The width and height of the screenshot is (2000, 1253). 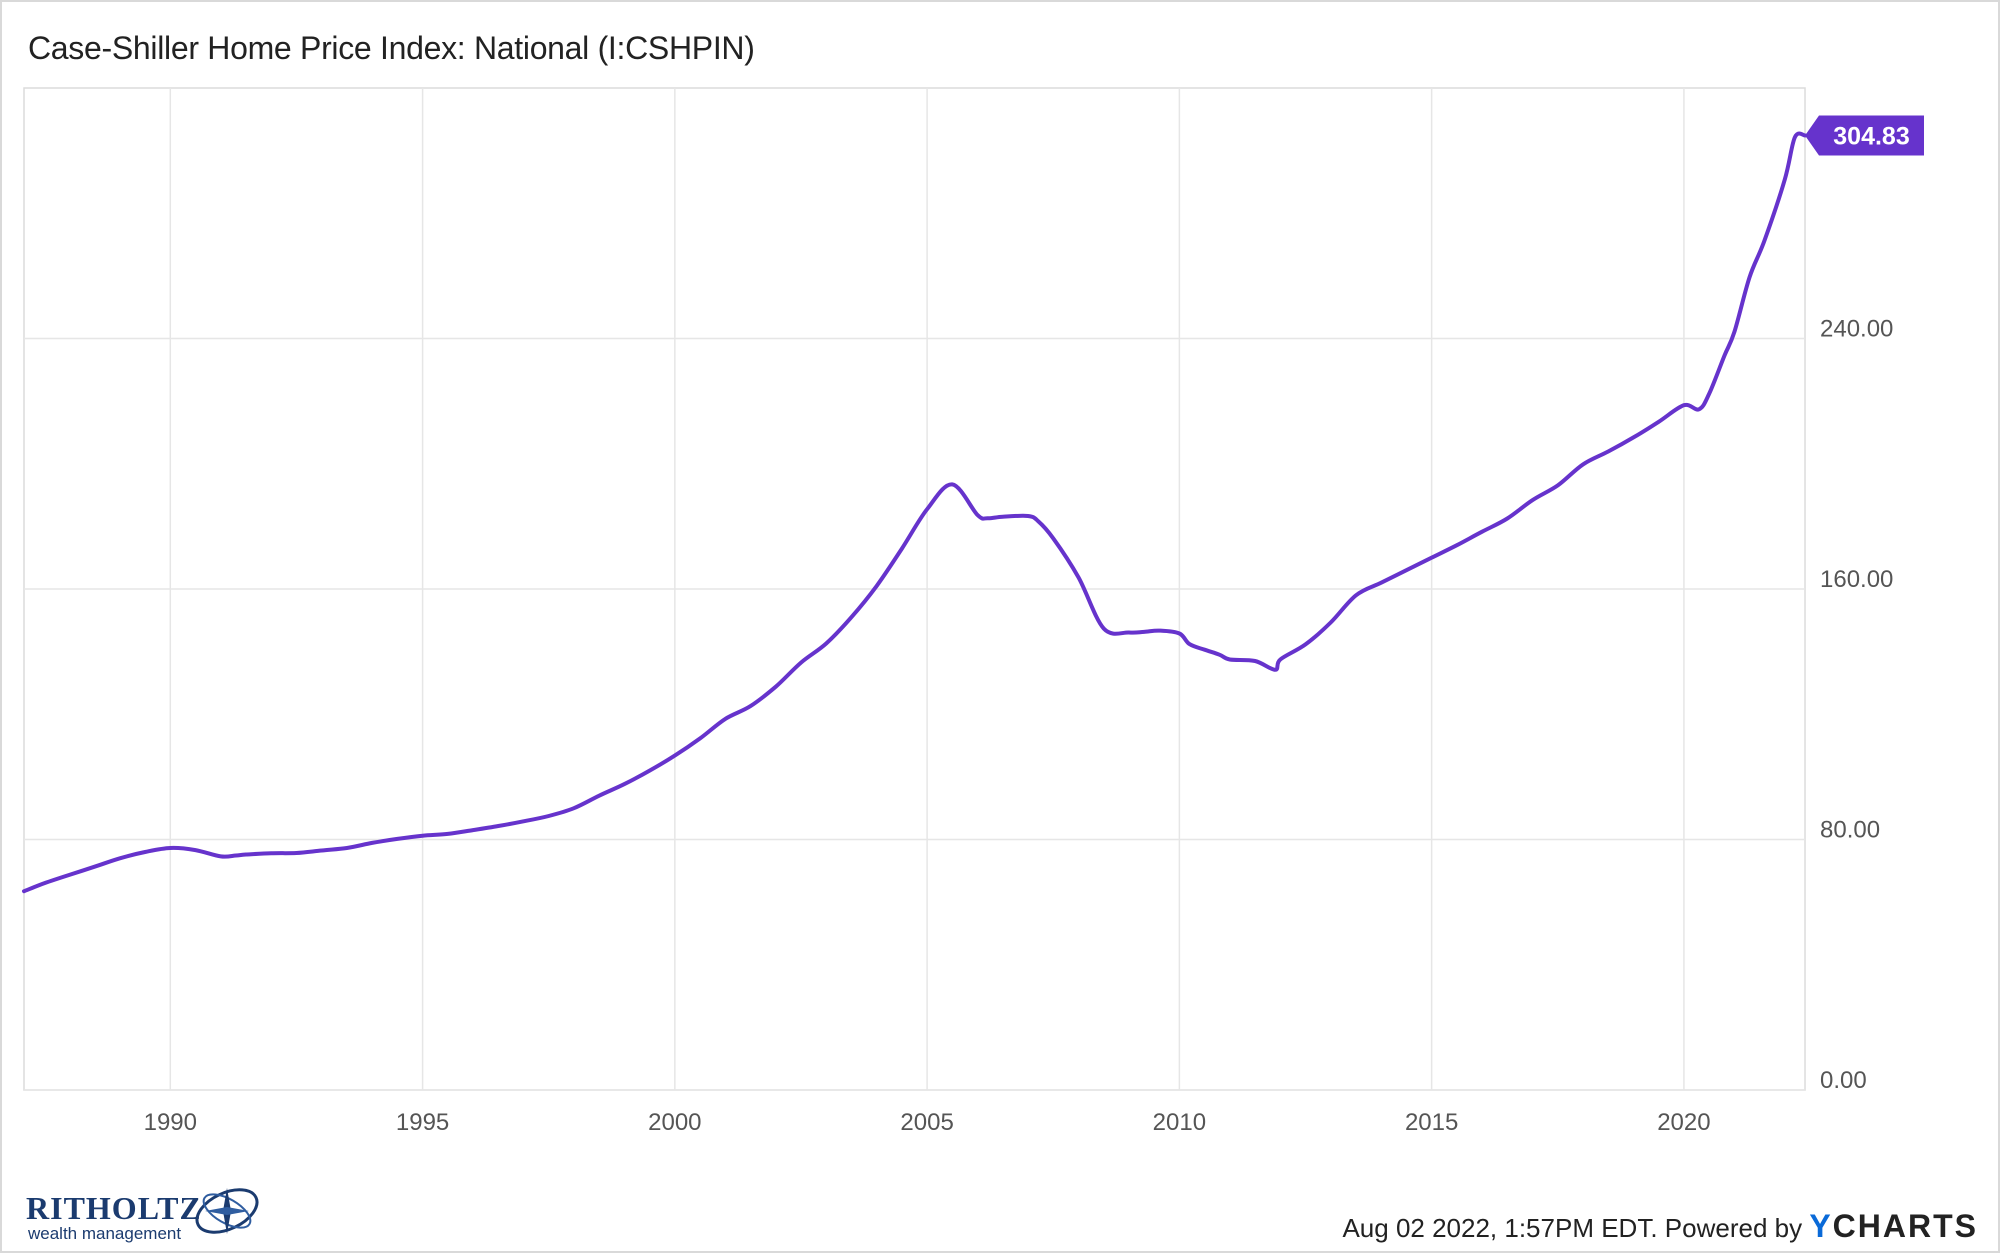 I want to click on x-tick-label: 2005, so click(x=926, y=1122).